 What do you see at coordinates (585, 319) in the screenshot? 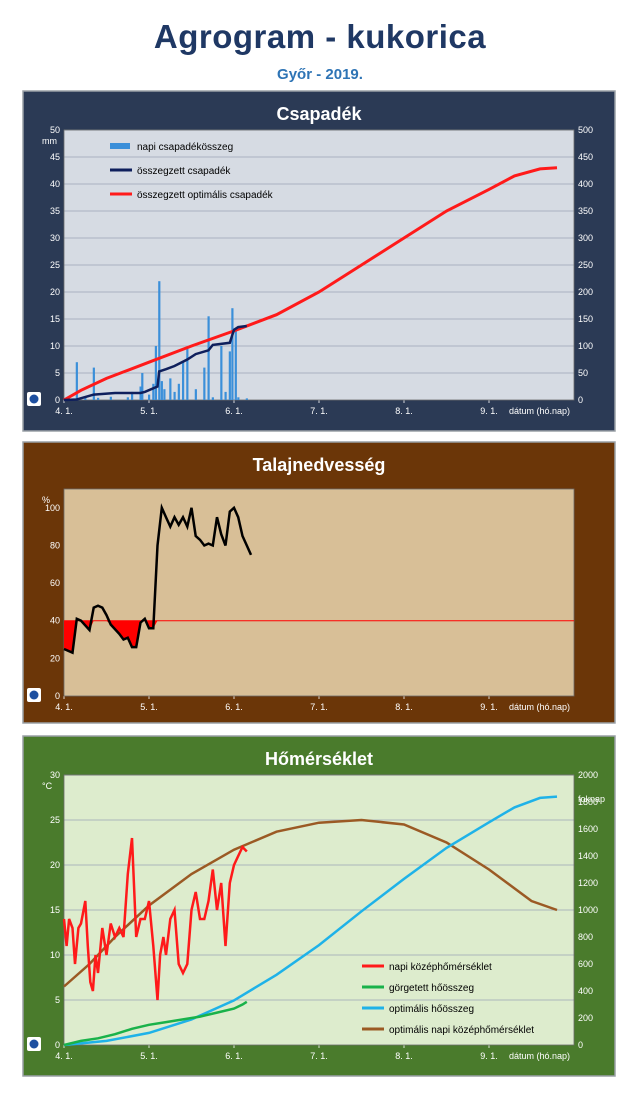
I see `y2-tick-label: 150` at bounding box center [585, 319].